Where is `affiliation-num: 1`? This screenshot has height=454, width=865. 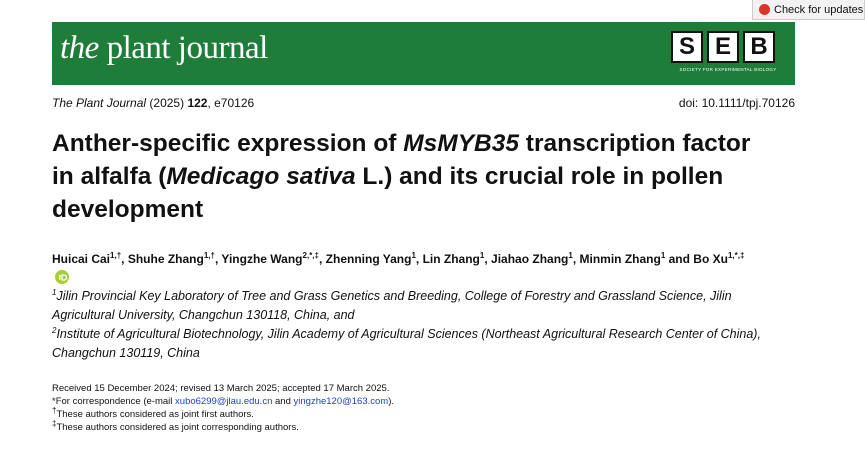
affiliation-num: 1 is located at coordinates (54, 292).